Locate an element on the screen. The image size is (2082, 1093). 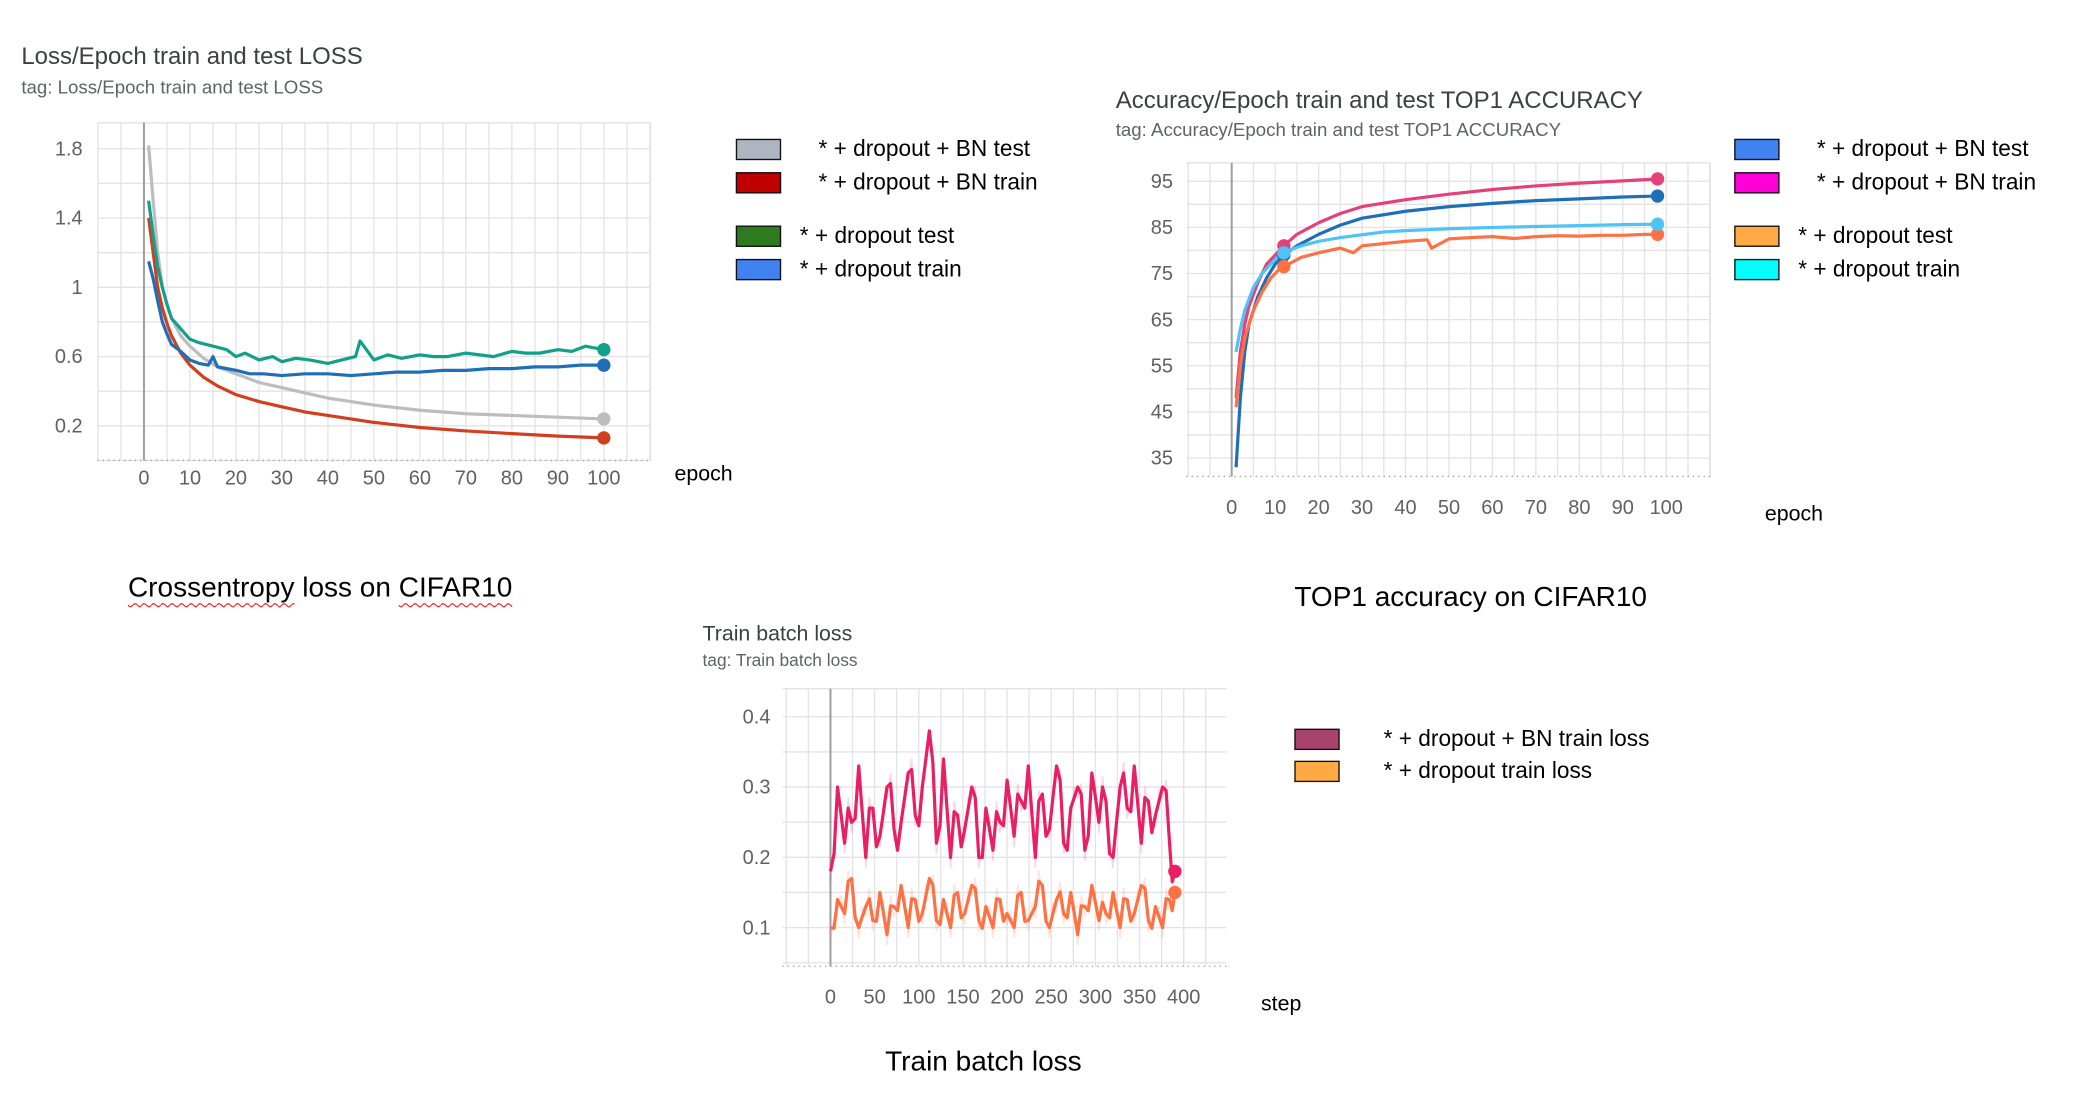
y-tick-label: 45 is located at coordinates (1162, 413).